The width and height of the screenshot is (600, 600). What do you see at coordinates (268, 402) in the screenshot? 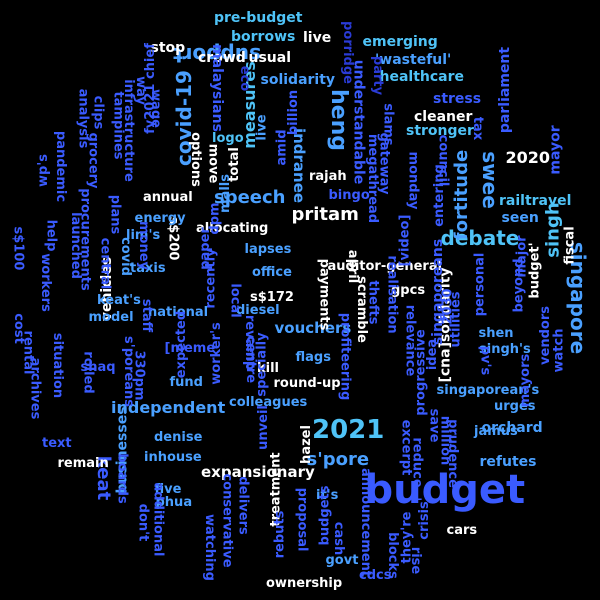
I see `word-92: colleagues` at bounding box center [268, 402].